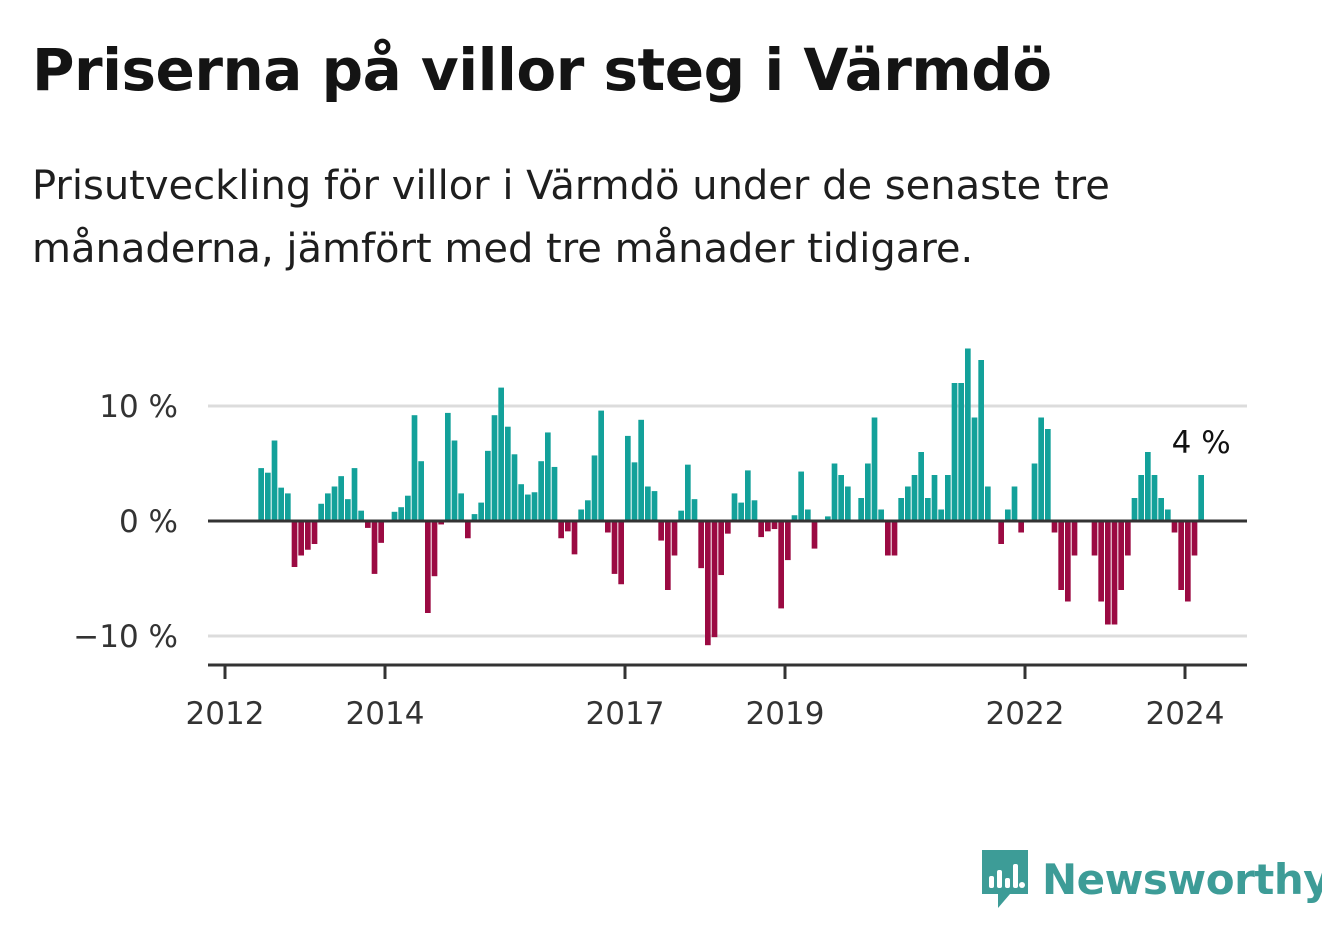  Describe the element at coordinates (148, 522) in the screenshot. I see `y-tick-label: 0 %` at that location.